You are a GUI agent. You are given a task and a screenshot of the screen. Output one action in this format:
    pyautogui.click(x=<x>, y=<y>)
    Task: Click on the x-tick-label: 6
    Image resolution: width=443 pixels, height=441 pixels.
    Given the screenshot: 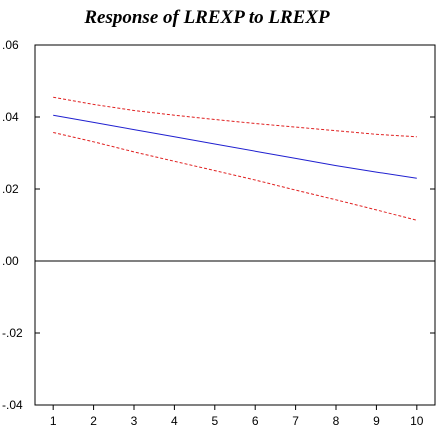 What is the action you would take?
    pyautogui.click(x=255, y=421)
    